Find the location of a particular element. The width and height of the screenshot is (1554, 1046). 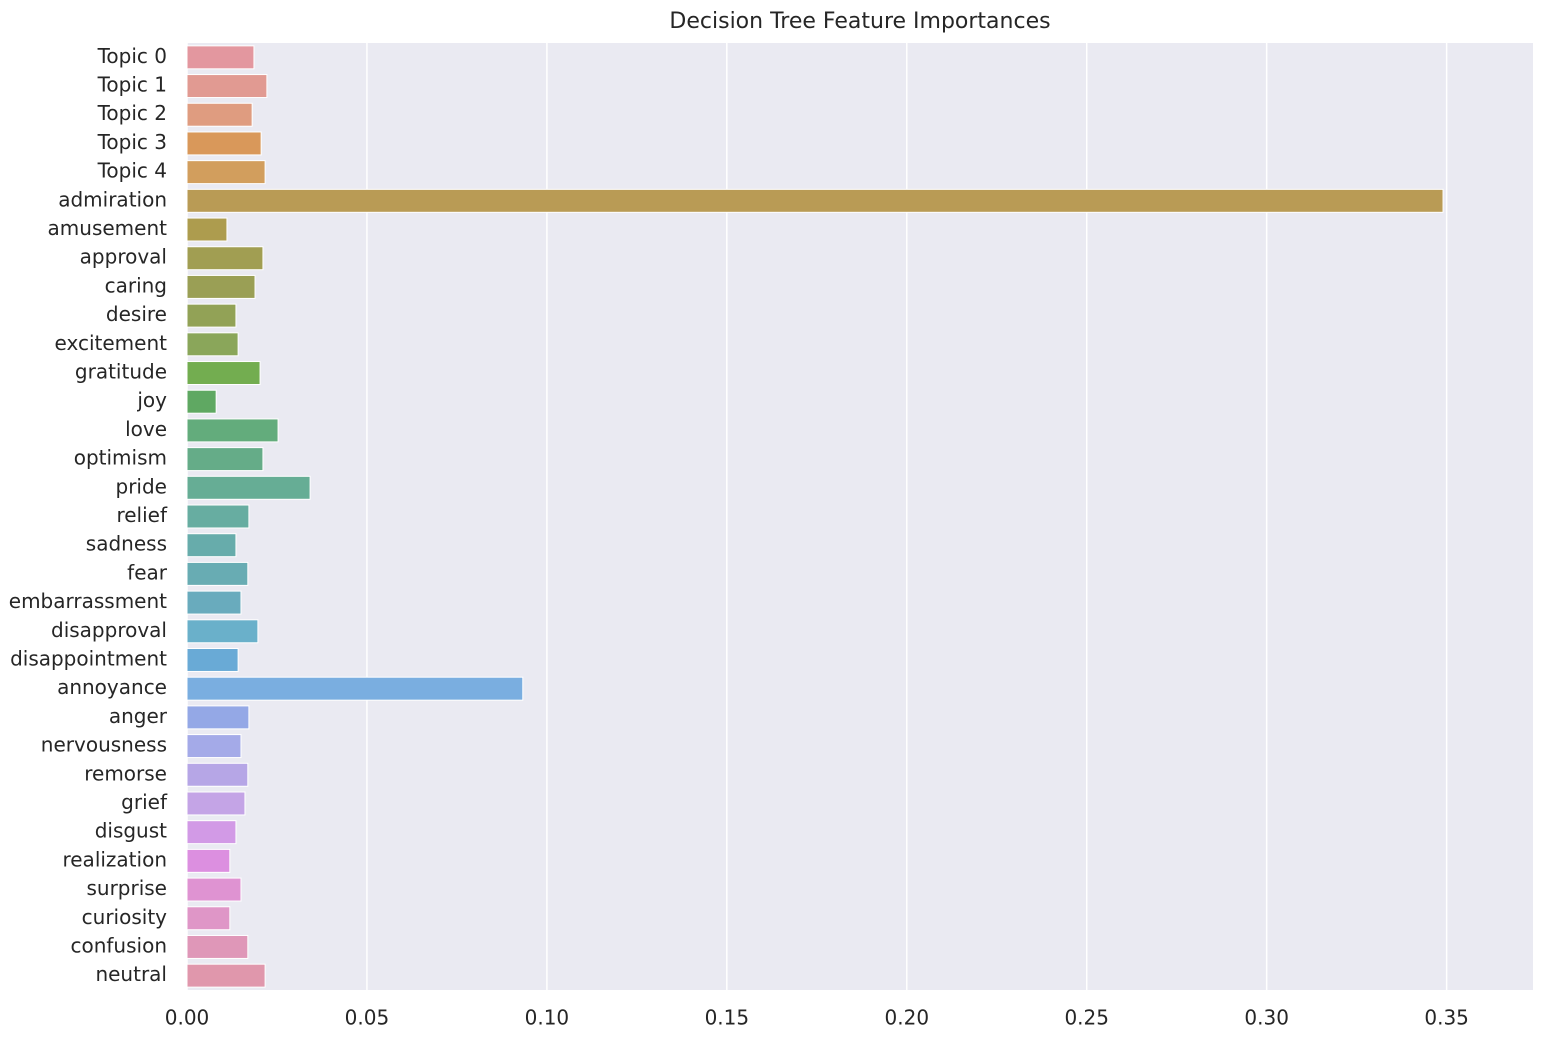

y-tick-label: Topic 2 is located at coordinates (132, 113).